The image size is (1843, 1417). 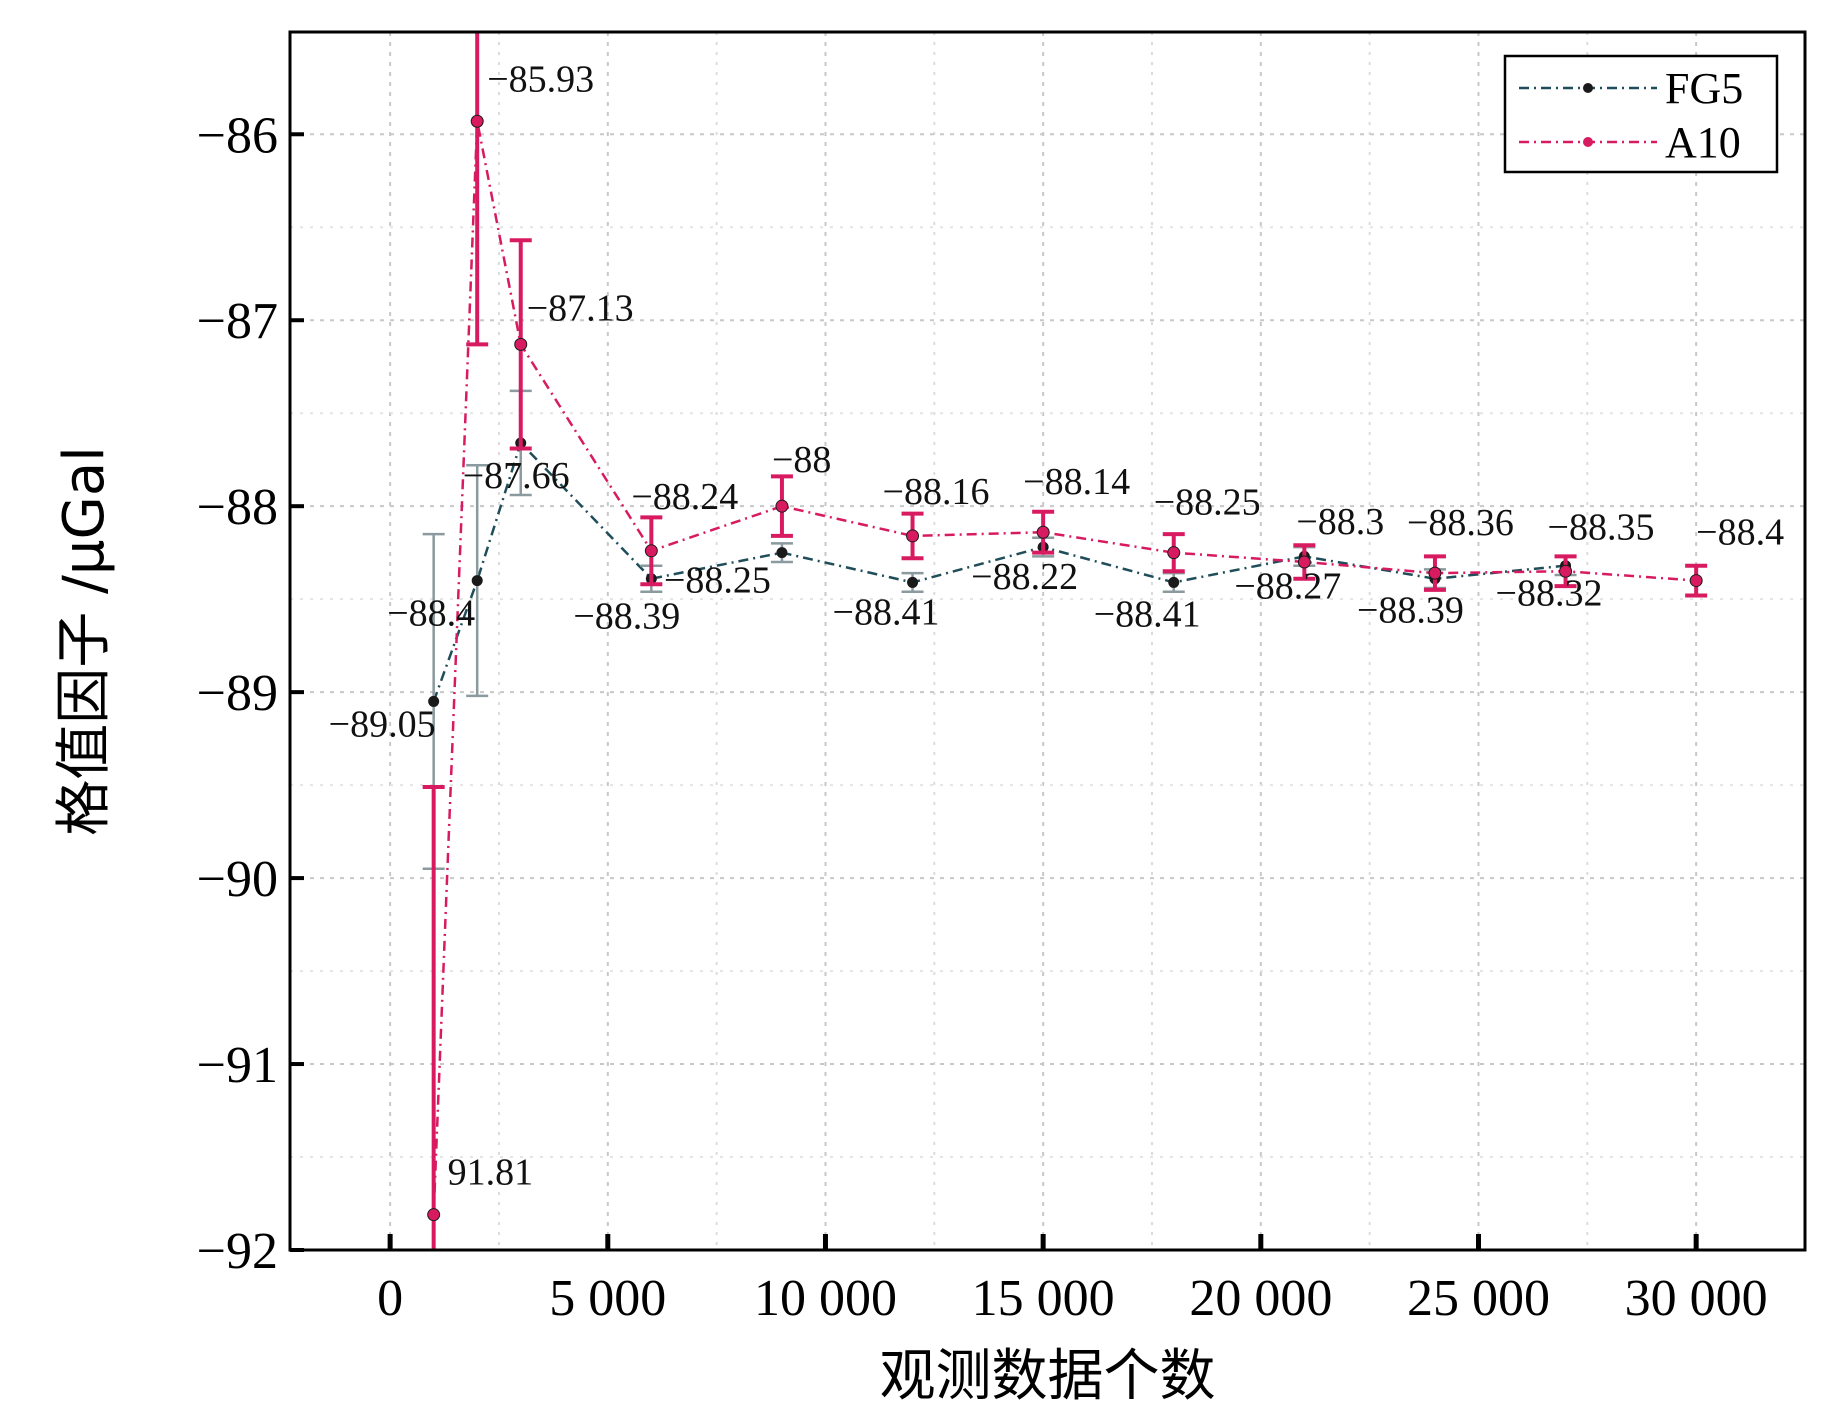 I want to click on x-tick-label: 5 000, so click(x=607, y=1298).